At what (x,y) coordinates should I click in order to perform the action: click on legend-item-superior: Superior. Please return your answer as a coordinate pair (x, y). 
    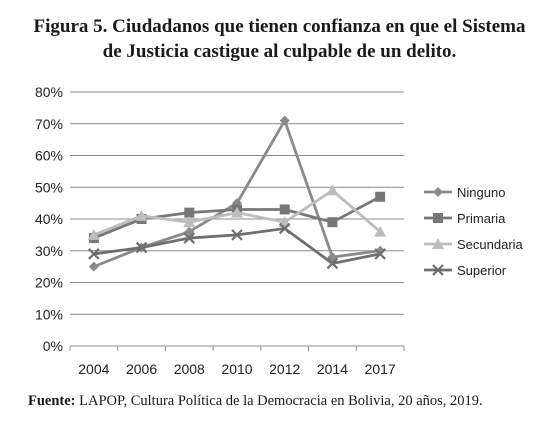
    Looking at the image, I should click on (465, 270).